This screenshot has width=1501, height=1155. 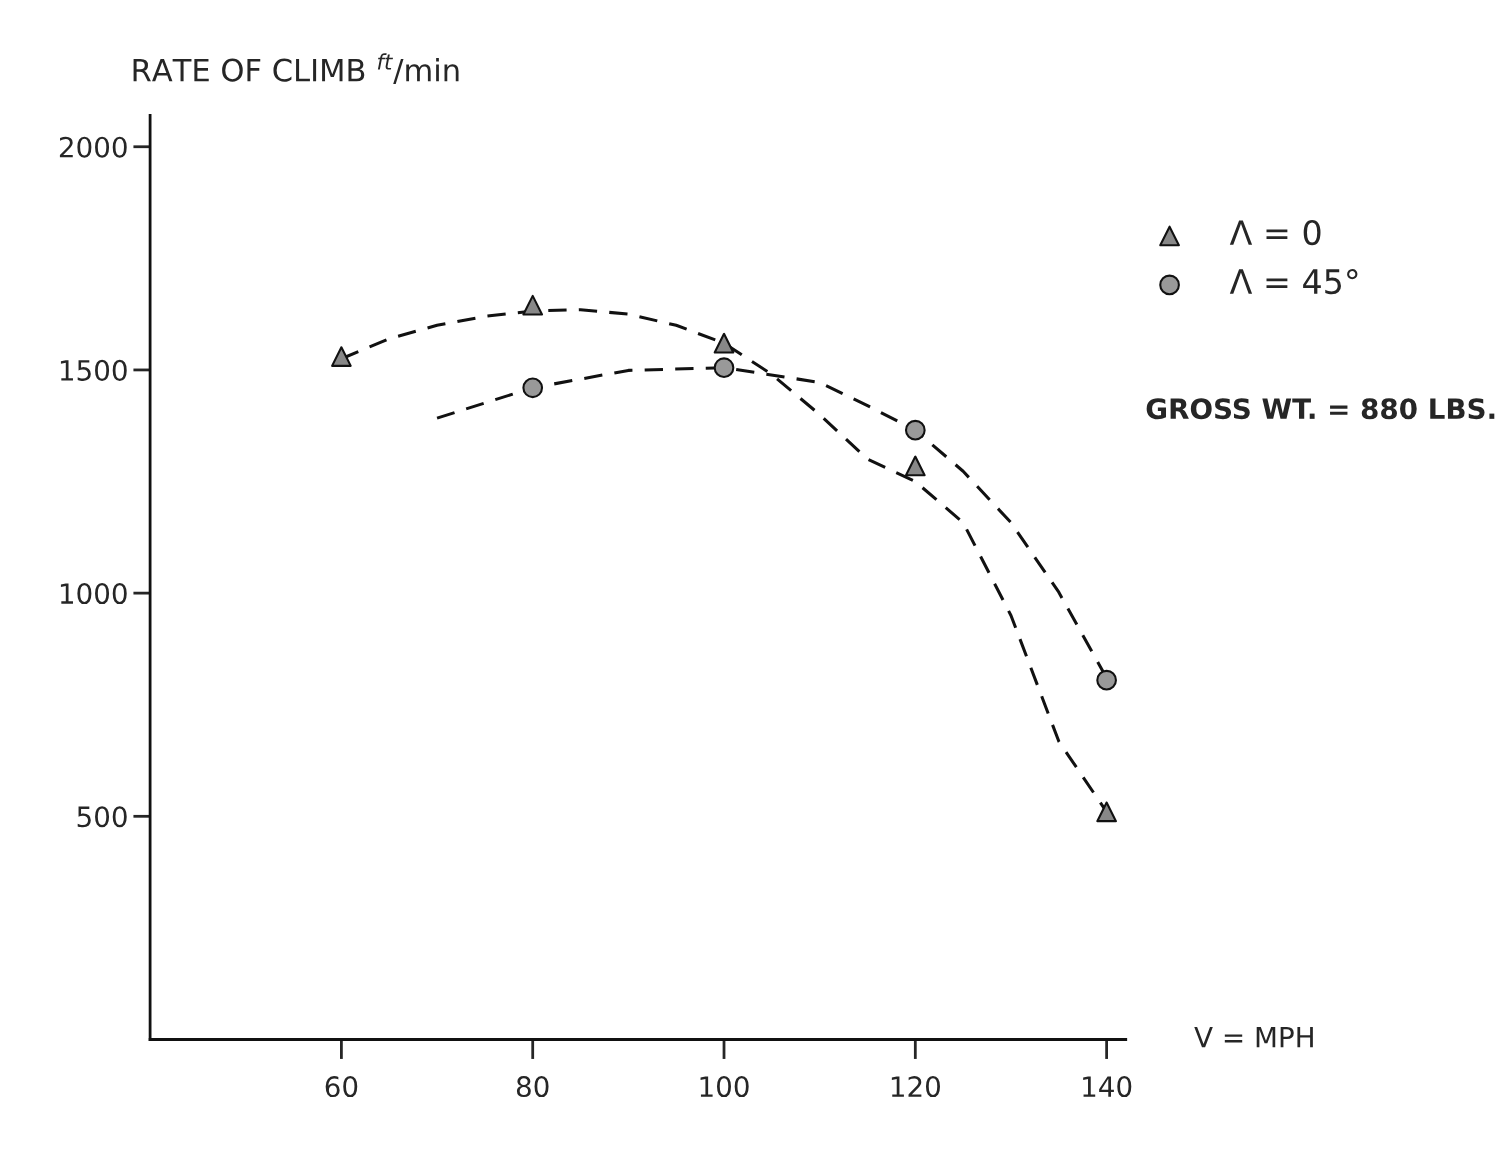 What do you see at coordinates (1275, 233) in the screenshot?
I see `legend-label: Λ = 0` at bounding box center [1275, 233].